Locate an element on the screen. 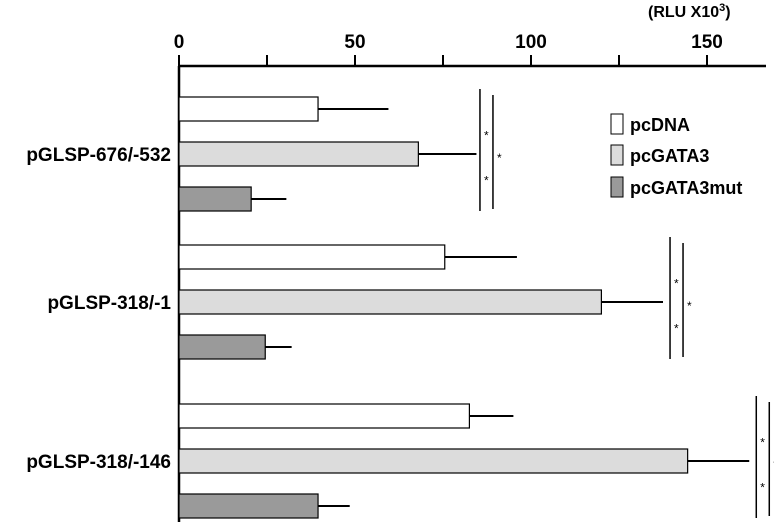 The width and height of the screenshot is (774, 525). category-label: pGLSP-676/-532 is located at coordinates (98, 155).